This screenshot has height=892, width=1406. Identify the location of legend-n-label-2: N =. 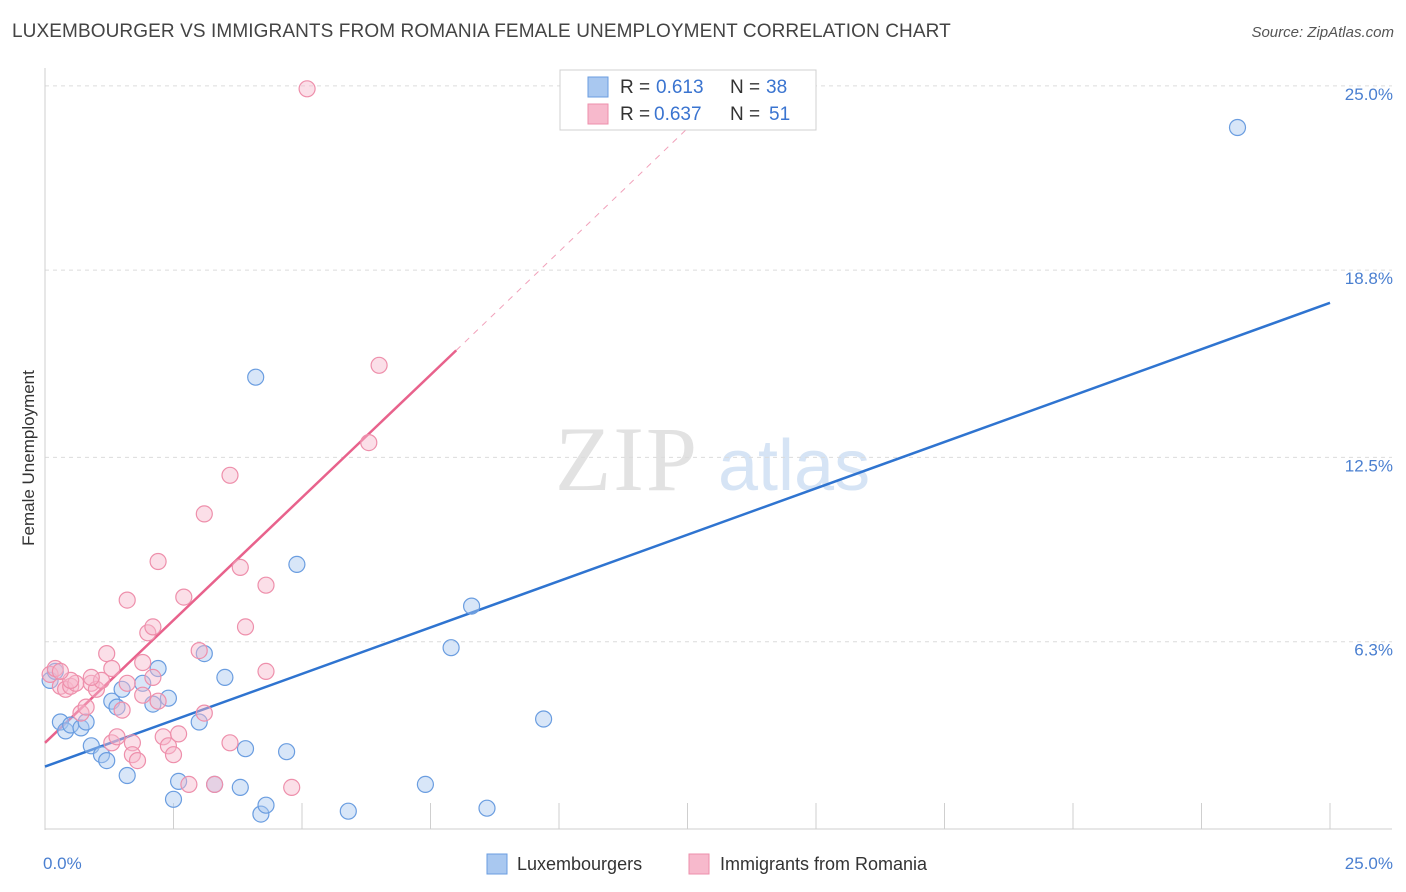
(745, 114).